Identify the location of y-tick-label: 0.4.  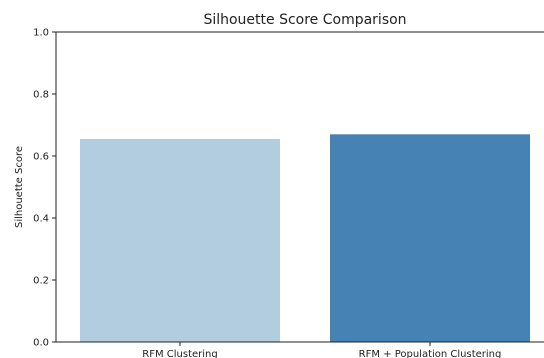
(41, 219).